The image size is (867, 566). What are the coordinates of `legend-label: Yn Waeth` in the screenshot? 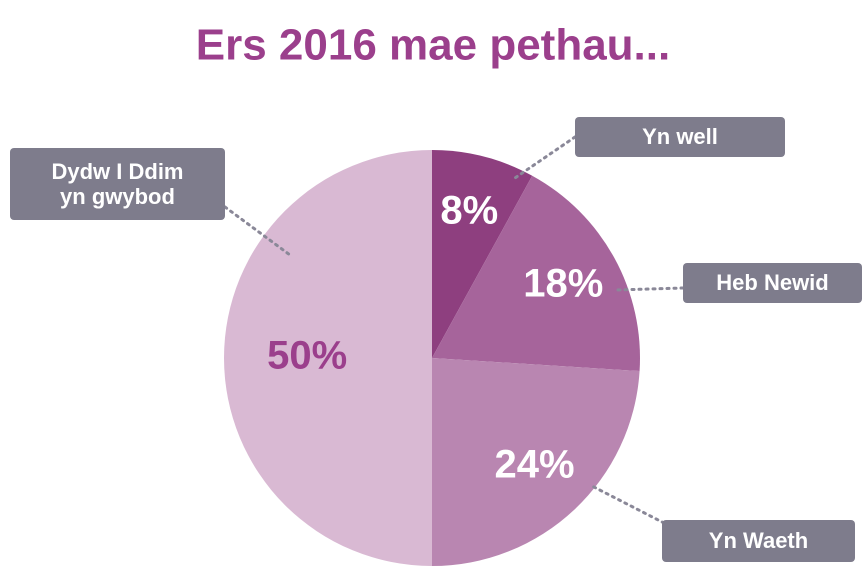 It's located at (758, 541).